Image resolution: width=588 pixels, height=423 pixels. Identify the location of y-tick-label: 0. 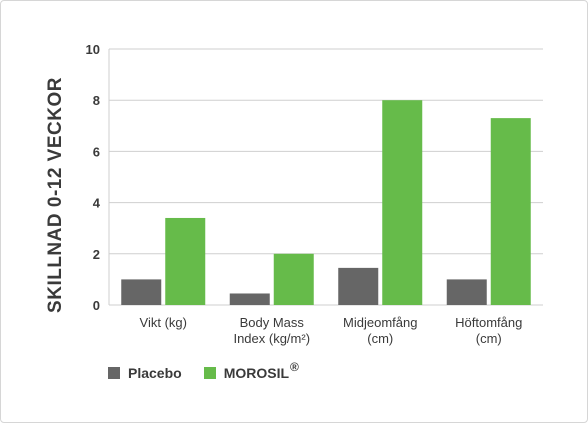
(96, 305).